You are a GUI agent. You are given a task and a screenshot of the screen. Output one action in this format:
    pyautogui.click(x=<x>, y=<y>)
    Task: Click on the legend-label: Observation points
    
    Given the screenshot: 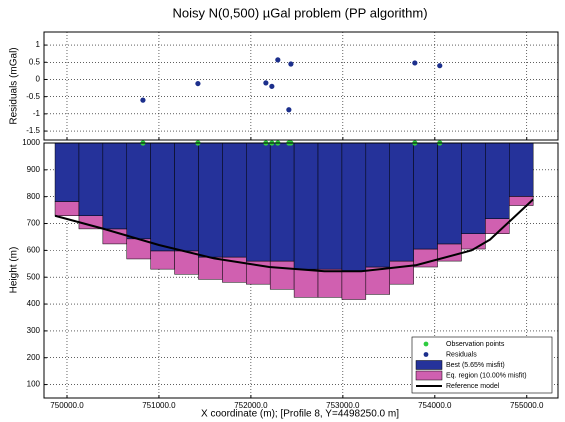 What is the action you would take?
    pyautogui.click(x=475, y=344)
    